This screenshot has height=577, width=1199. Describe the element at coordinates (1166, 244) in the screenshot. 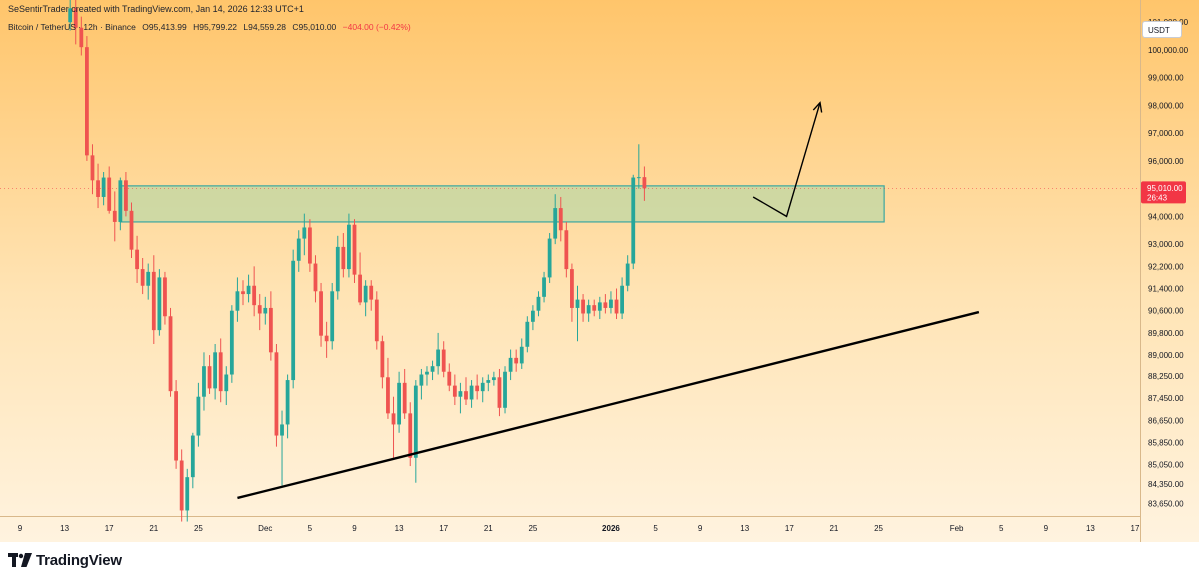

I see `y-axis-tick-label: 93,000.00` at that location.